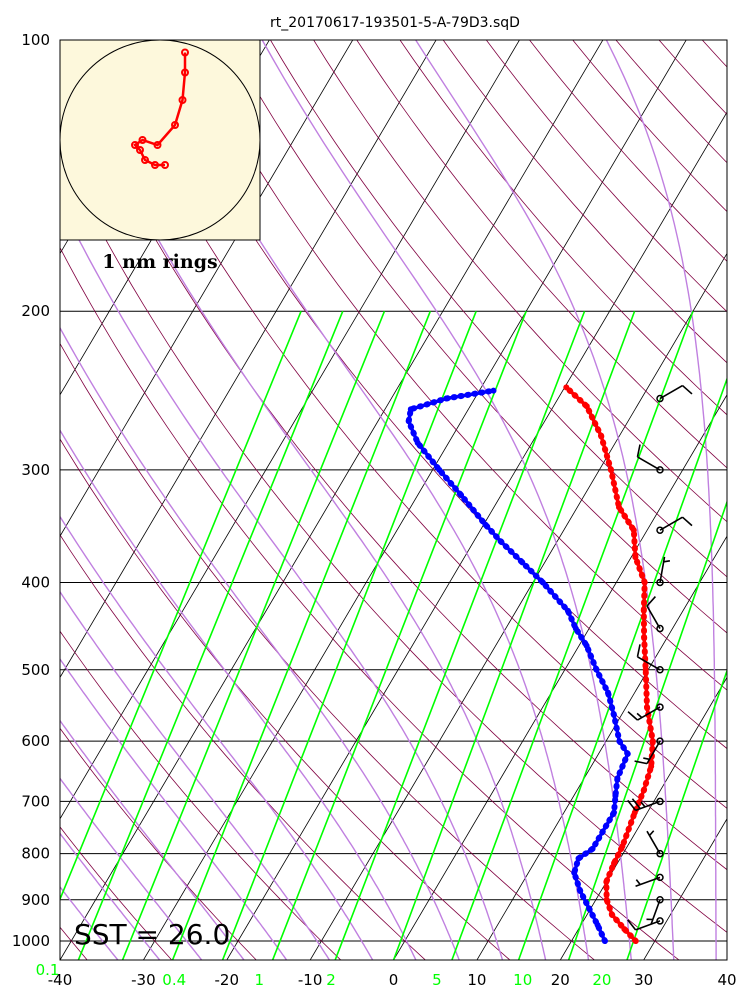  What do you see at coordinates (259, 980) in the screenshot?
I see `mixing-ratio-label: 1` at bounding box center [259, 980].